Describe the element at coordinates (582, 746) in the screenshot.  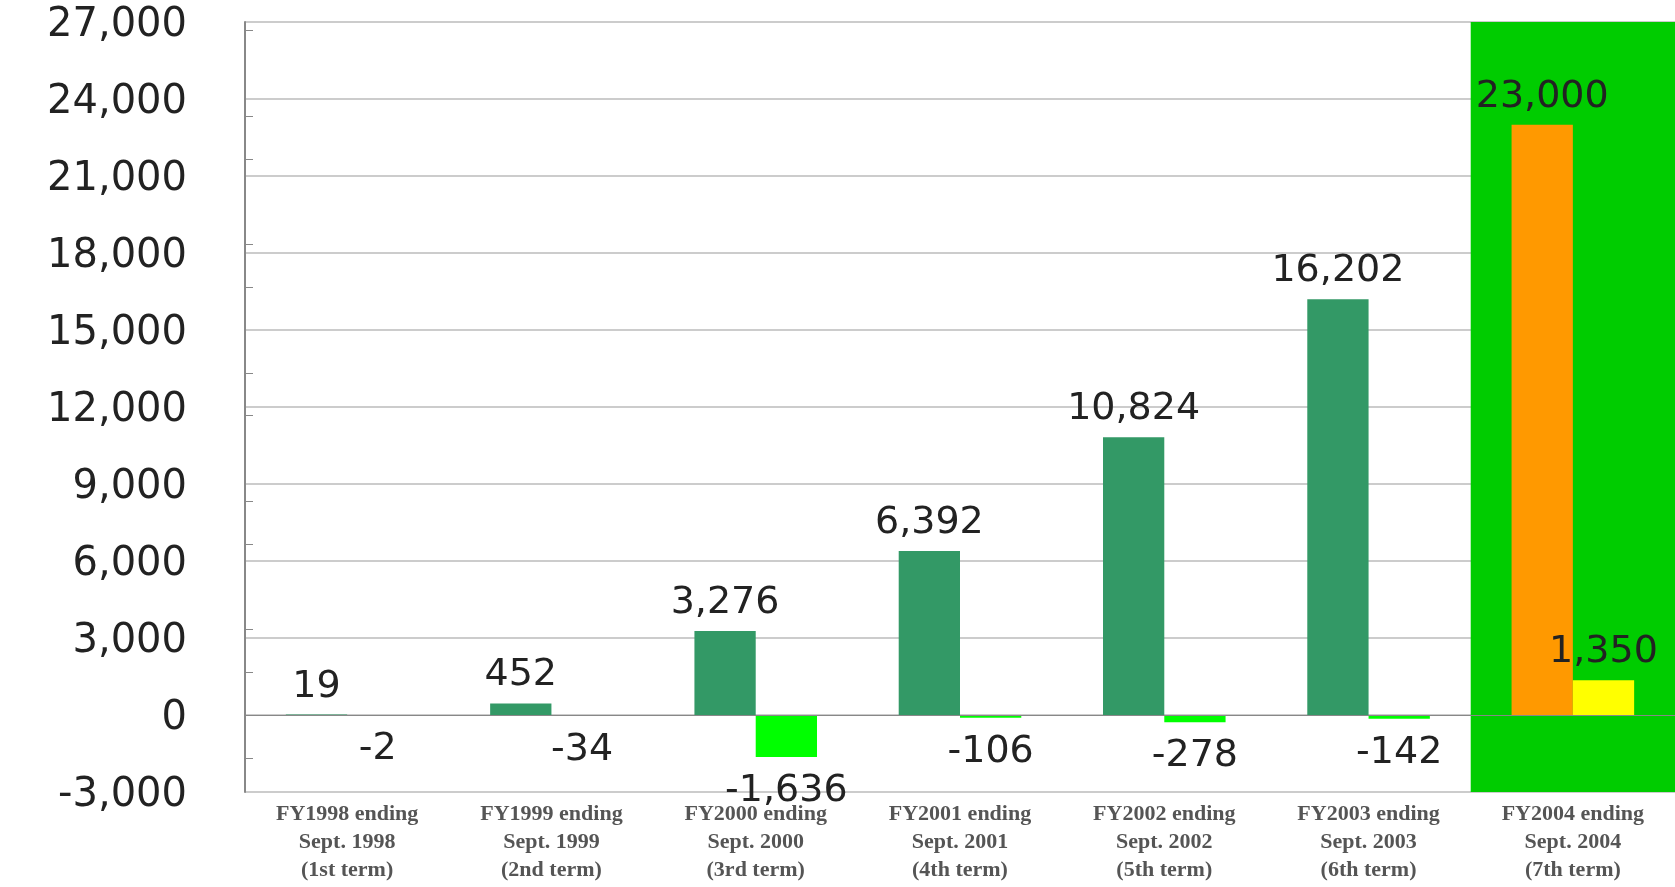
I see `data-label: -34` at that location.